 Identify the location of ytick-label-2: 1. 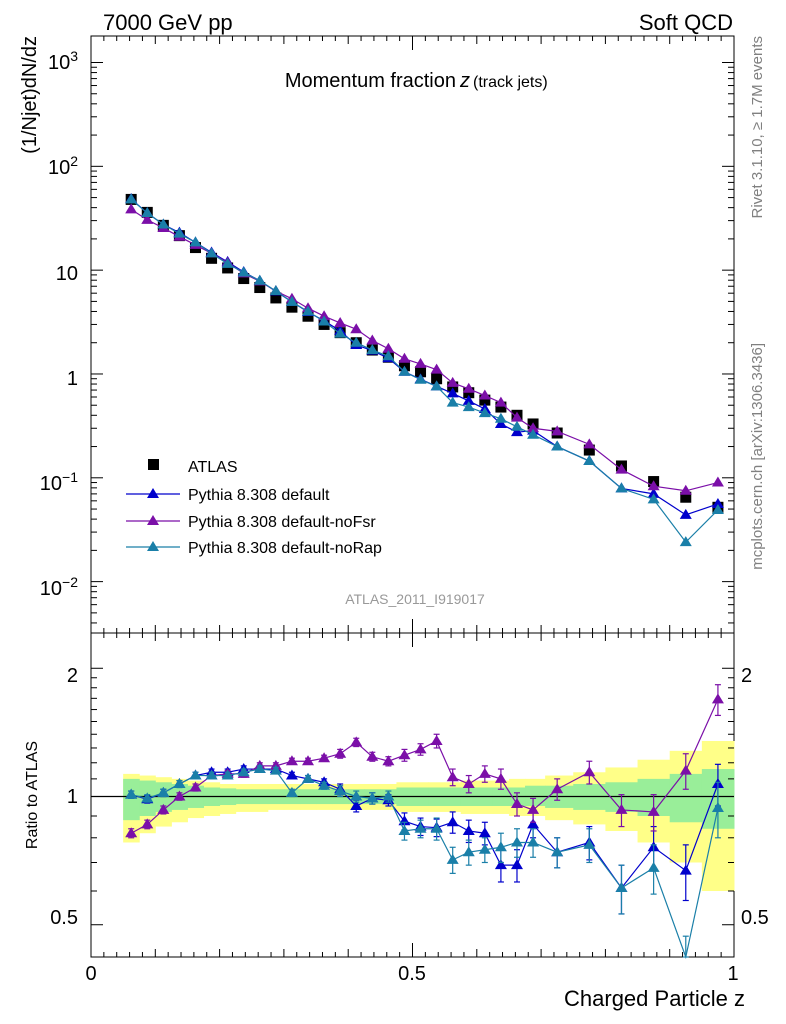
(72, 379).